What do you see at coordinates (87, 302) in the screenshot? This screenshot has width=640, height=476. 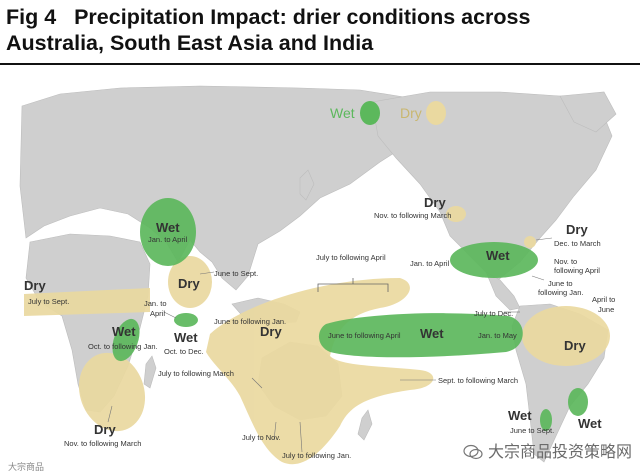 I see `dry-west-africa` at bounding box center [87, 302].